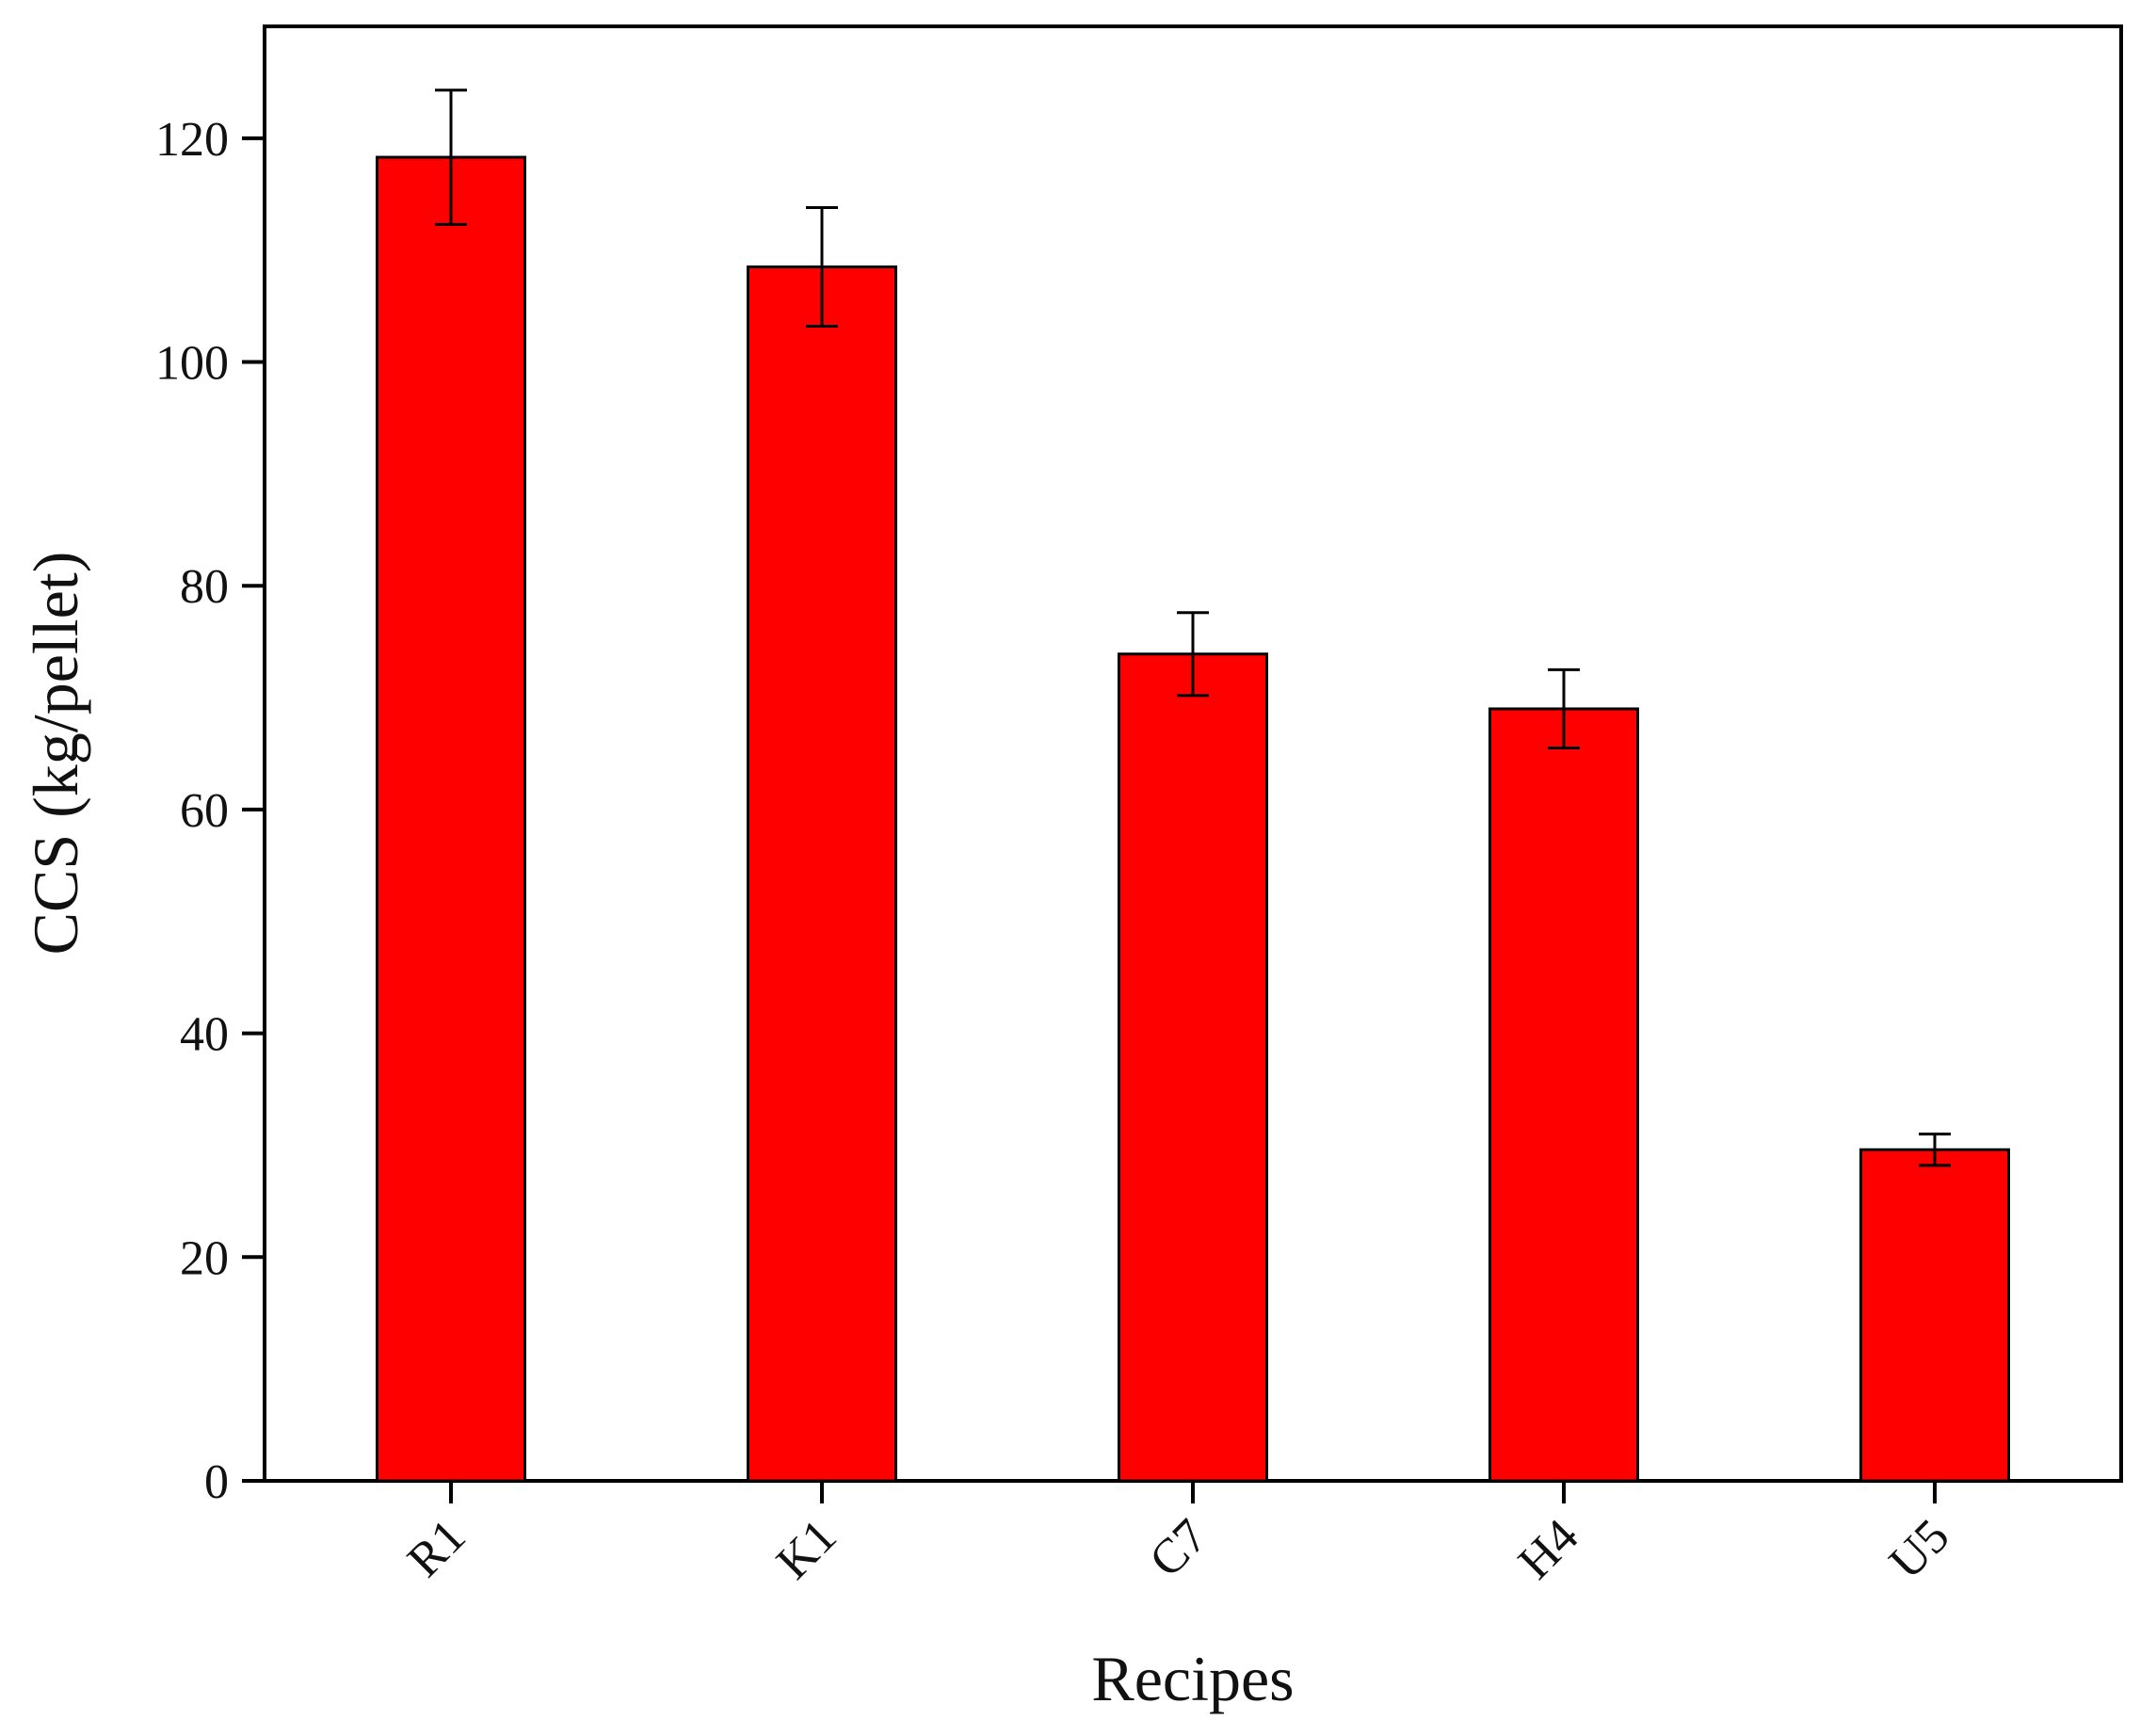 This screenshot has width=2140, height=1736. What do you see at coordinates (1192, 1678) in the screenshot?
I see `x-axis-title: Recipes` at bounding box center [1192, 1678].